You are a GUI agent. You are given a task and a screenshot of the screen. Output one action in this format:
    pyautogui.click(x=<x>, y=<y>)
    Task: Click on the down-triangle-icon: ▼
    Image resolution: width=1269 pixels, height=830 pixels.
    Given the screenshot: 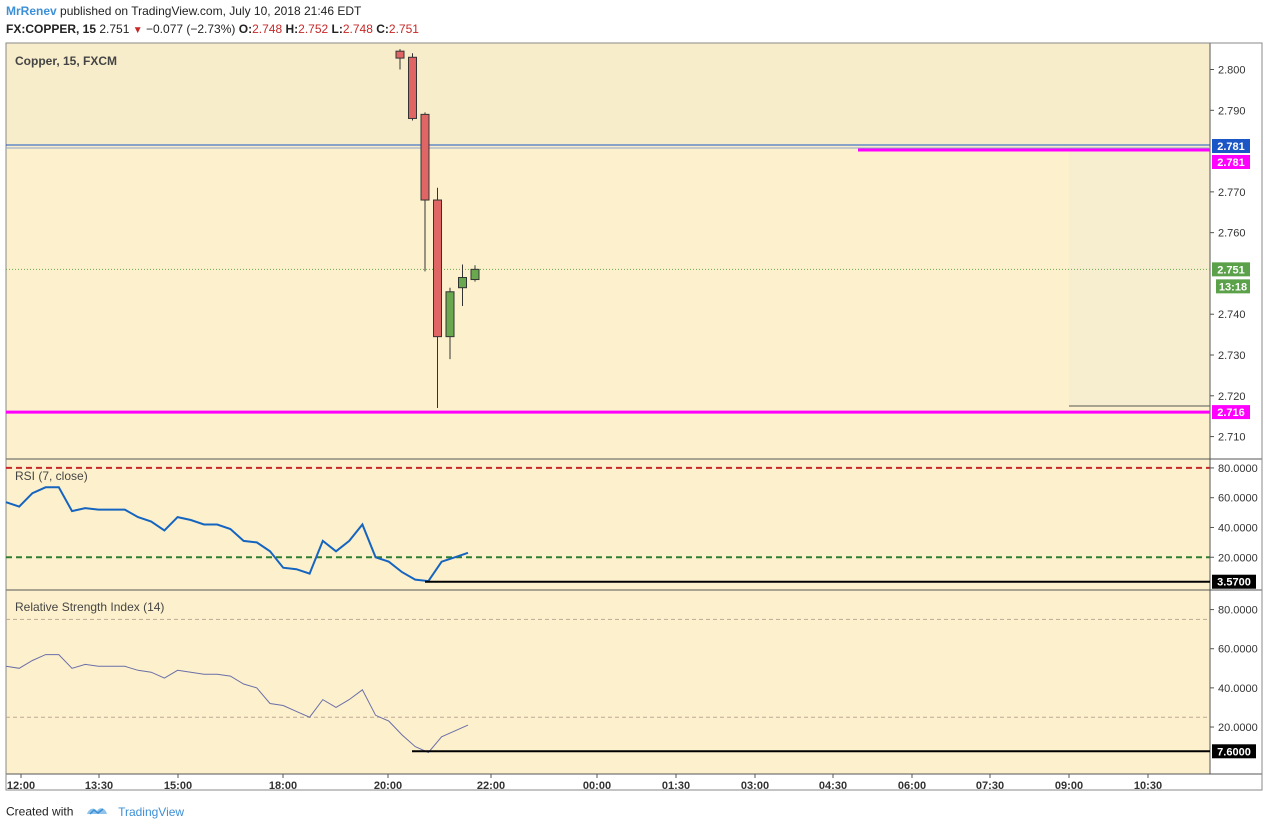 What is the action you would take?
    pyautogui.click(x=137, y=30)
    